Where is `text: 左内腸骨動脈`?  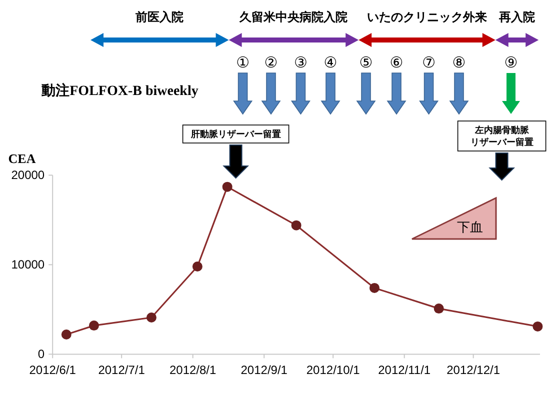
text: 左内腸骨動脈 is located at coordinates (502, 130).